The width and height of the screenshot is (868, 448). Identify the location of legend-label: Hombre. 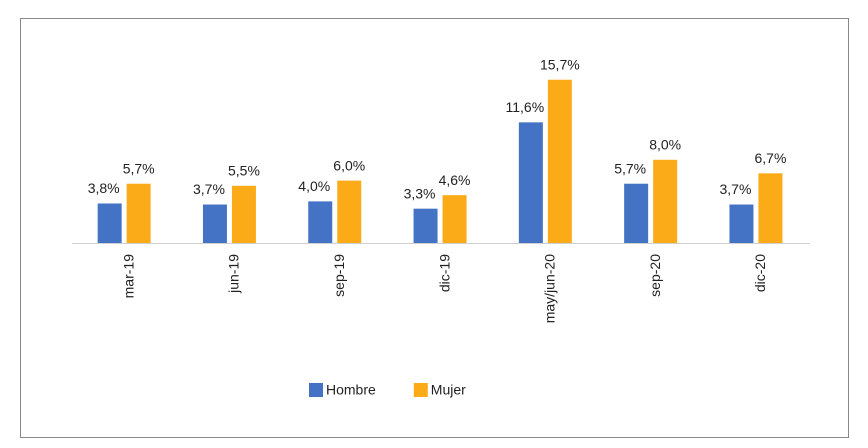
(351, 390).